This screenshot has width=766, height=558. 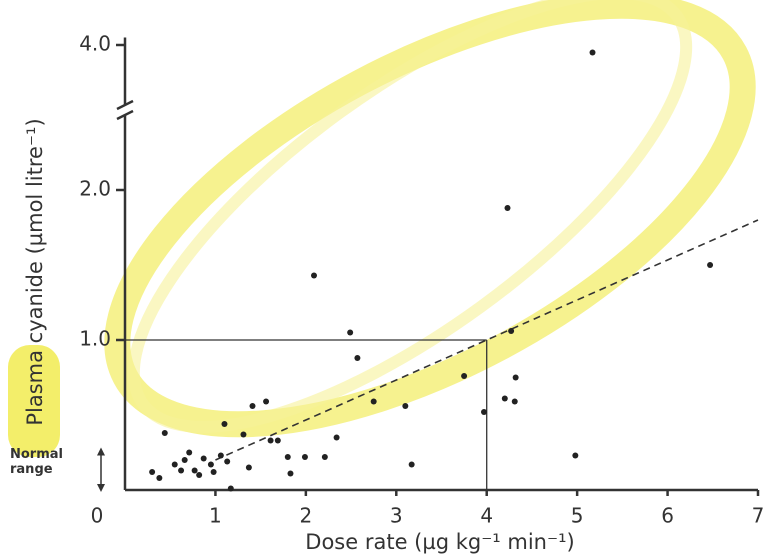 What do you see at coordinates (305, 516) in the screenshot?
I see `x-tick-label: 2` at bounding box center [305, 516].